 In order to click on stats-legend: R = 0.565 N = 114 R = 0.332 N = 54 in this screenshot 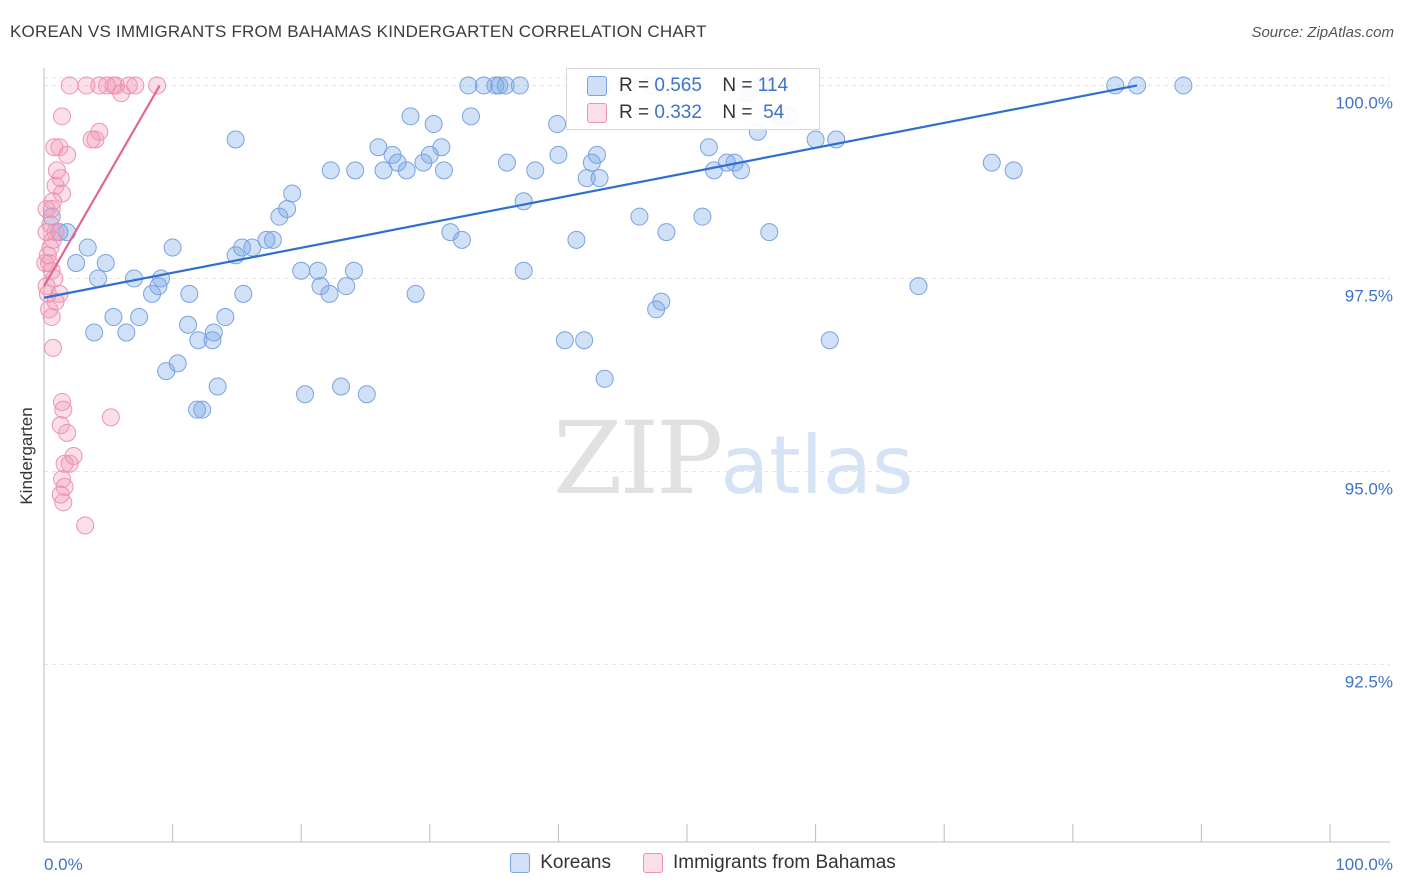, I will do `click(693, 99)`.